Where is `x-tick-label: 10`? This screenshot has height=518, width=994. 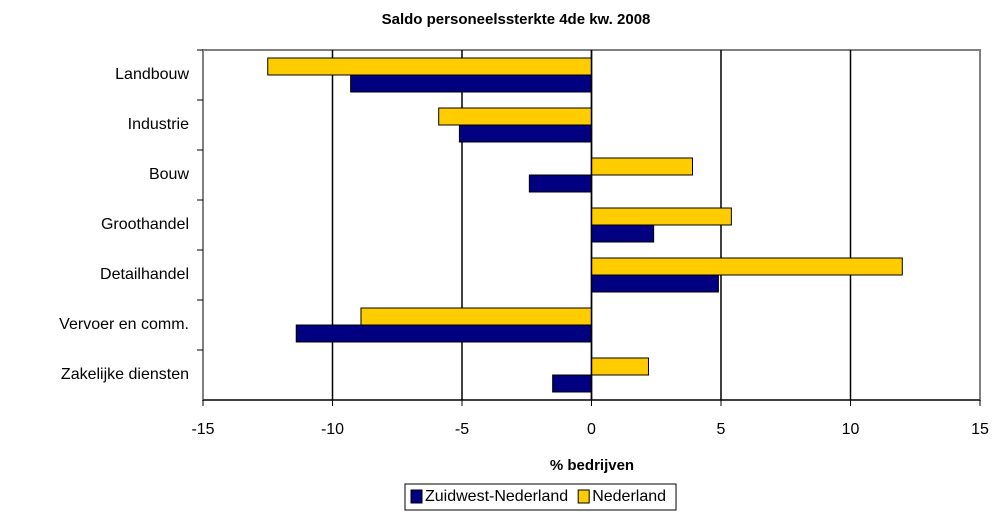 x-tick-label: 10 is located at coordinates (851, 429).